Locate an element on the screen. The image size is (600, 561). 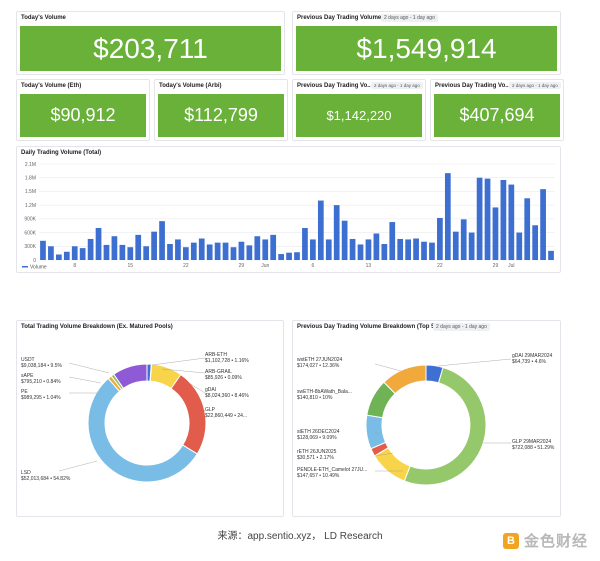
slice-name: USDT is located at coordinates (28, 360).